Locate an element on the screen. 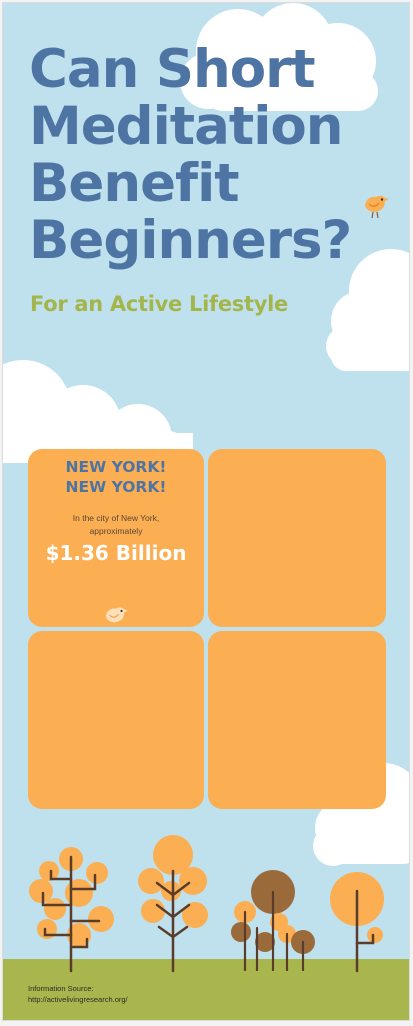 The height and width of the screenshot is (1026, 413). panel-heading: NEW YORK! NEW YORK! is located at coordinates (116, 477).